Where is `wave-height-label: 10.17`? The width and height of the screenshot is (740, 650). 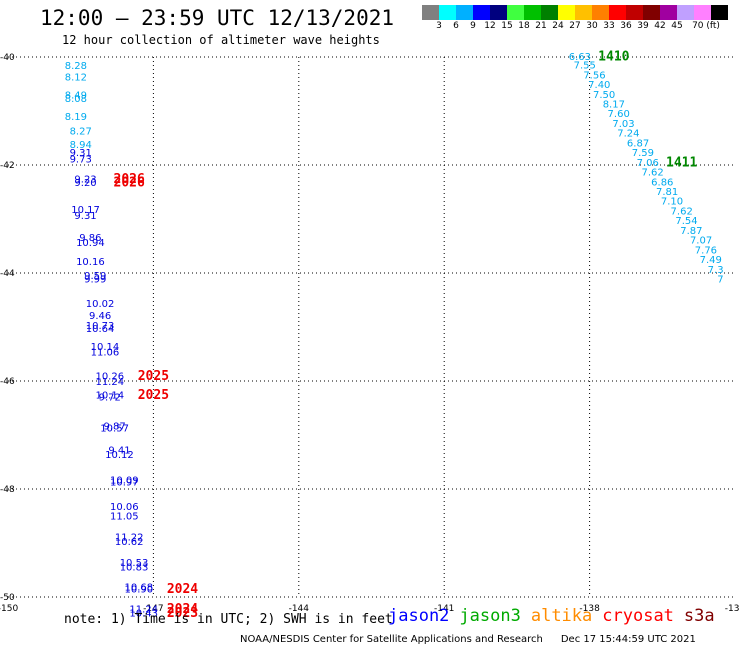 wave-height-label: 10.17 is located at coordinates (85, 210).